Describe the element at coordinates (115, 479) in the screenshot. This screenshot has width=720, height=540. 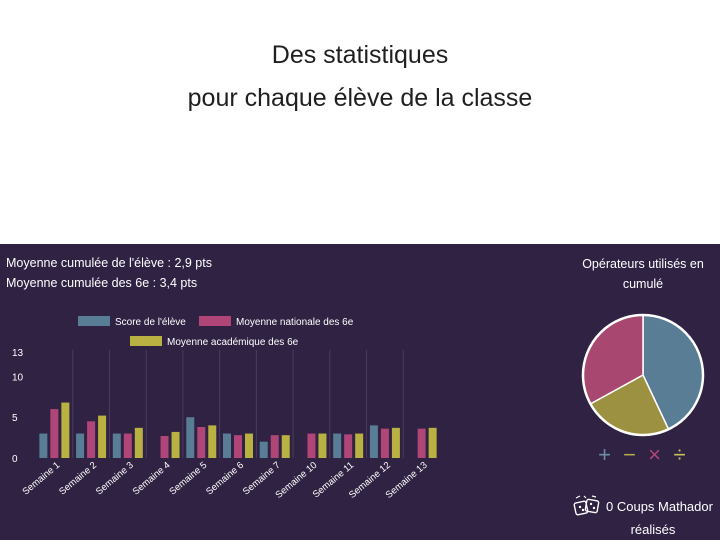
I see `x-tick-label: Semaine 3` at that location.